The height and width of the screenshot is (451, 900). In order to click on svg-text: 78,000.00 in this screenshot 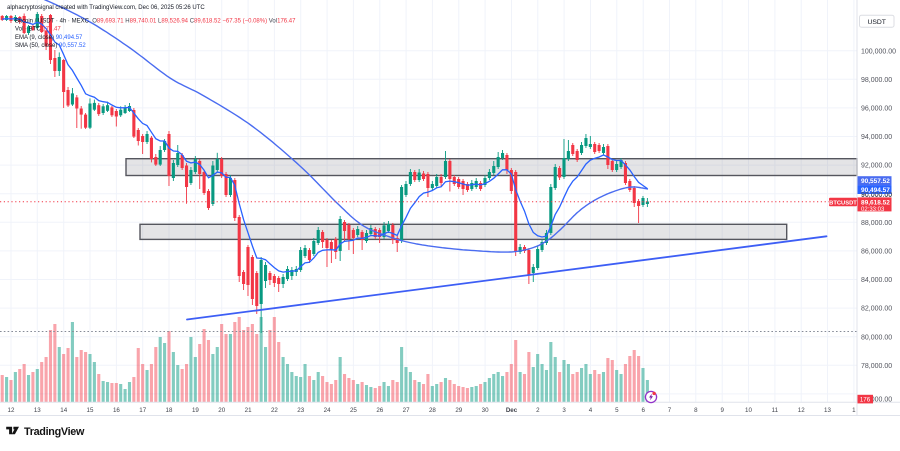, I will do `click(876, 366)`.